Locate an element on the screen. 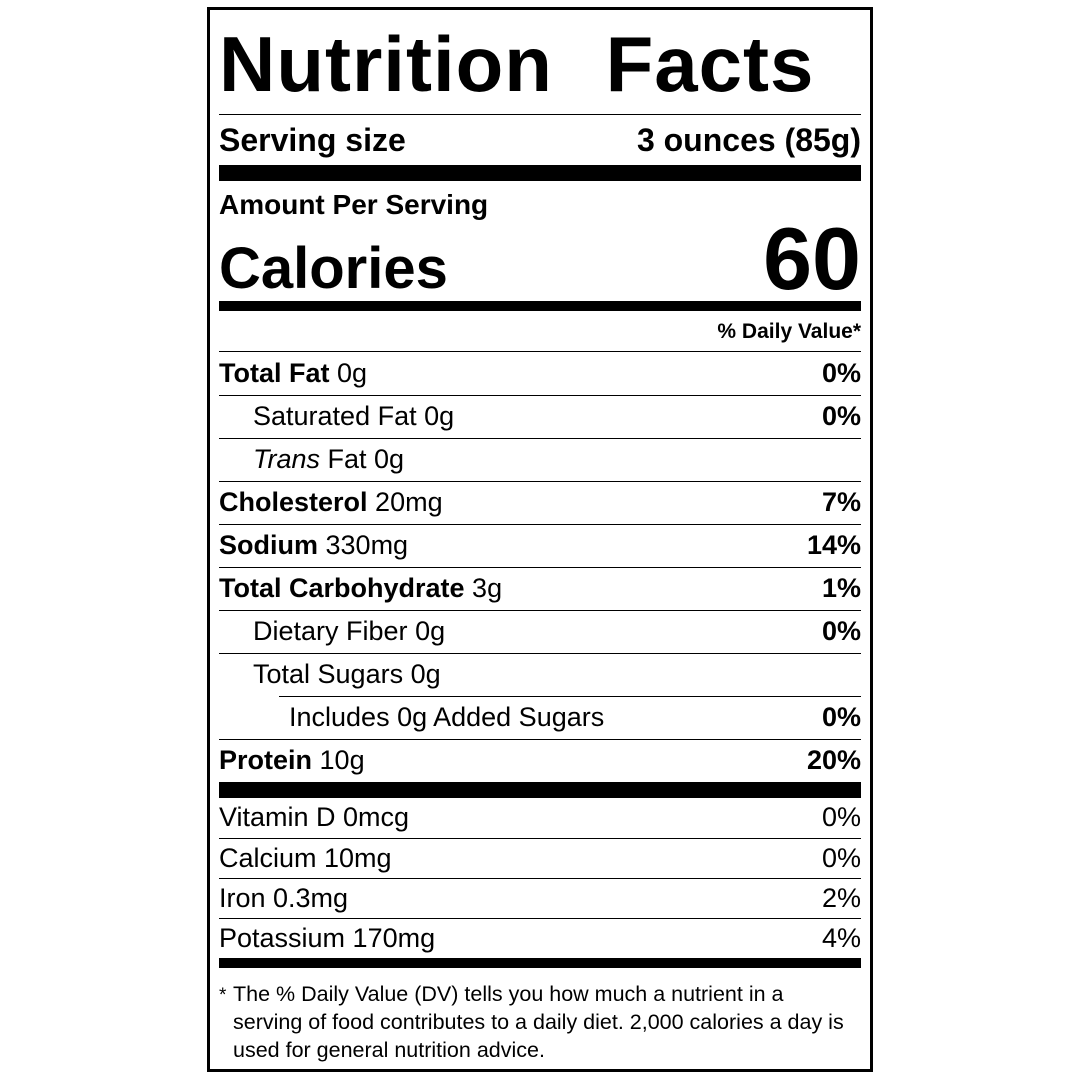 This screenshot has width=1080, height=1080. nutrient-dv: 1% is located at coordinates (841, 588).